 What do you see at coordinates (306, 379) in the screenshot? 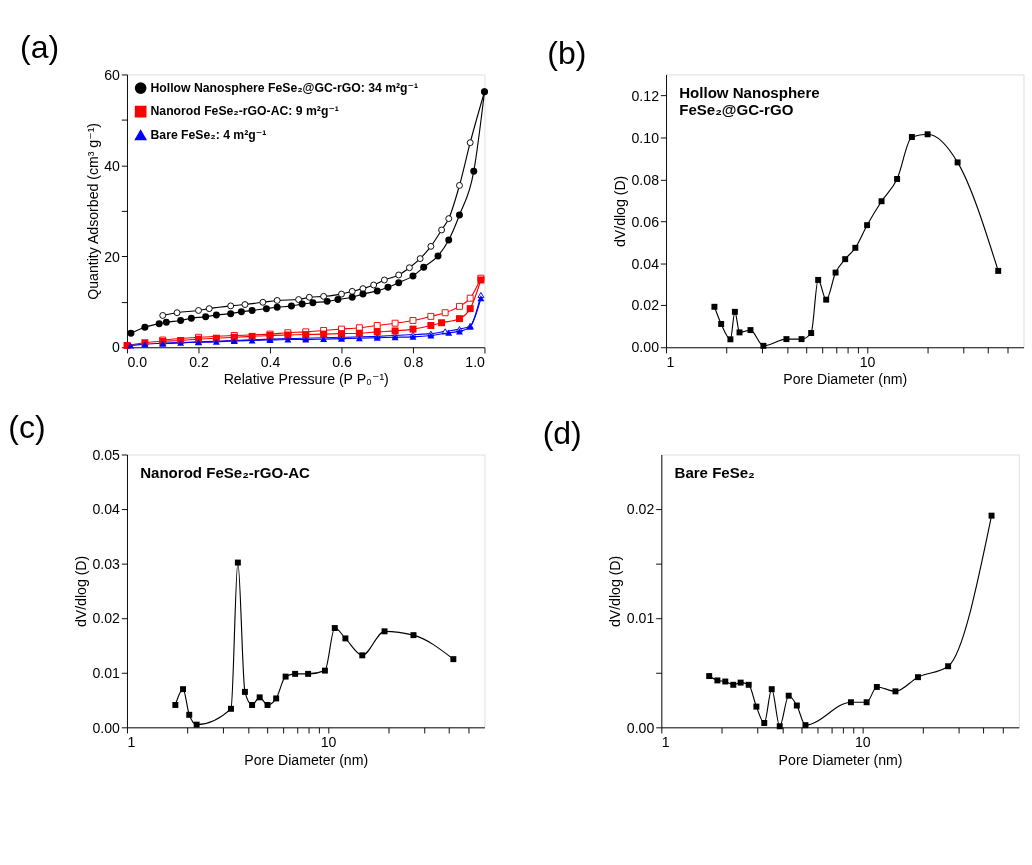
I see `x-axis-title: Relative Pressure (P P₀⁻¹)` at bounding box center [306, 379].